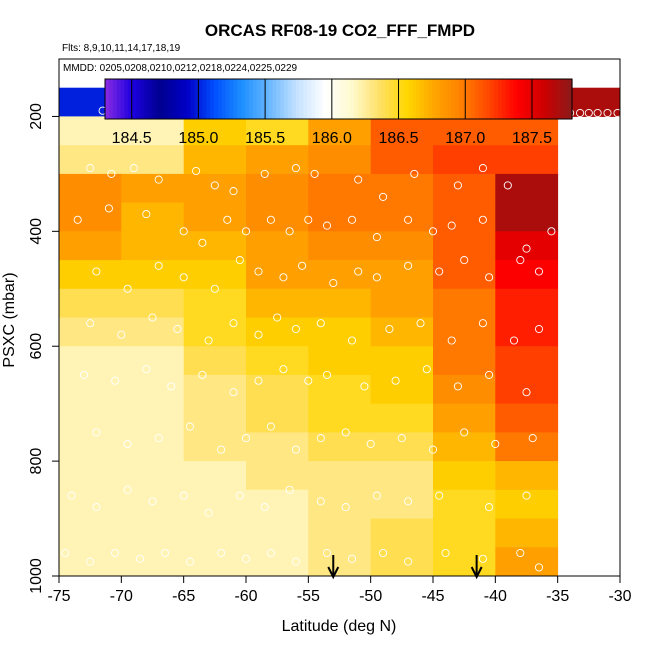  Describe the element at coordinates (36, 346) in the screenshot. I see `y-tick-label: 600` at that location.